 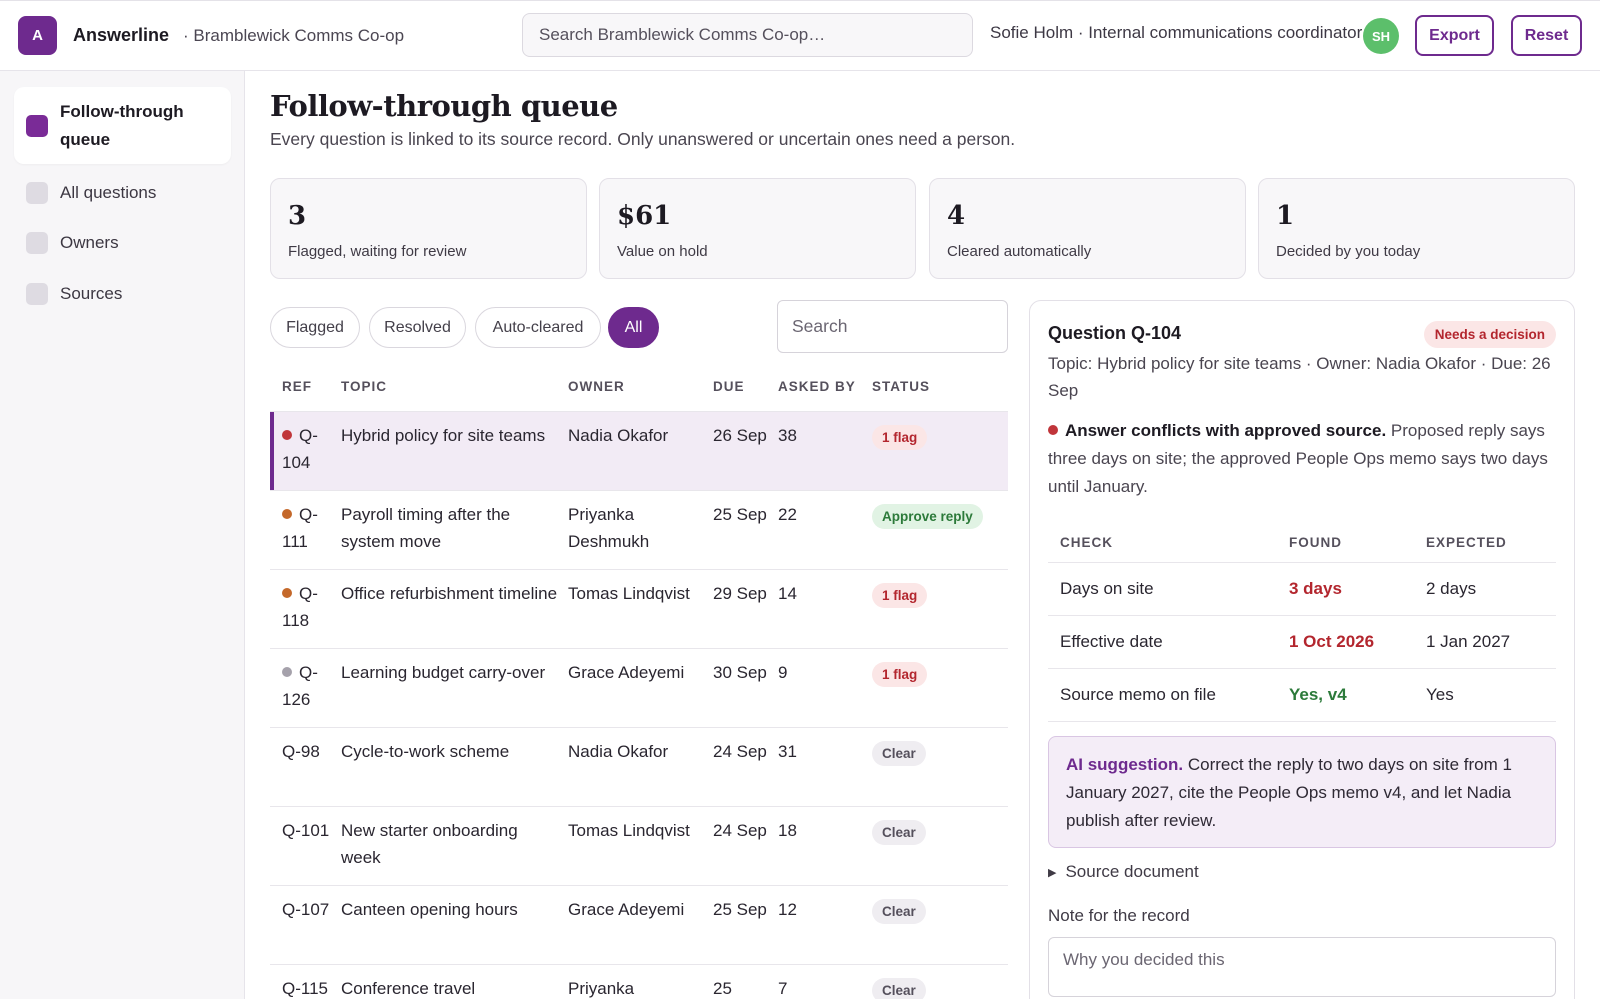 What do you see at coordinates (1302, 589) in the screenshot?
I see `check-row: Days on site 3 days 2 days` at bounding box center [1302, 589].